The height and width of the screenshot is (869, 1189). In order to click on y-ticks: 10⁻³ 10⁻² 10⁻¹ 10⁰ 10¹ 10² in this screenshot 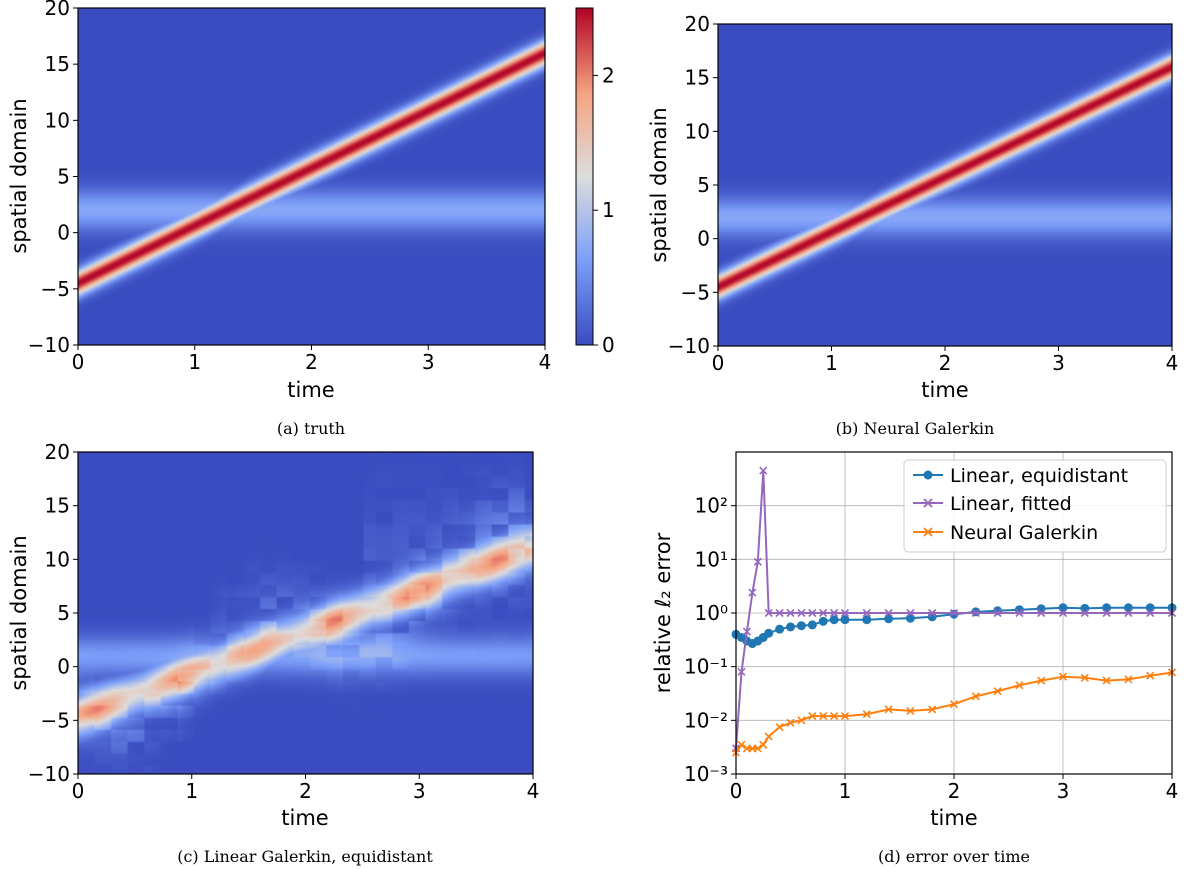, I will do `click(710, 640)`.